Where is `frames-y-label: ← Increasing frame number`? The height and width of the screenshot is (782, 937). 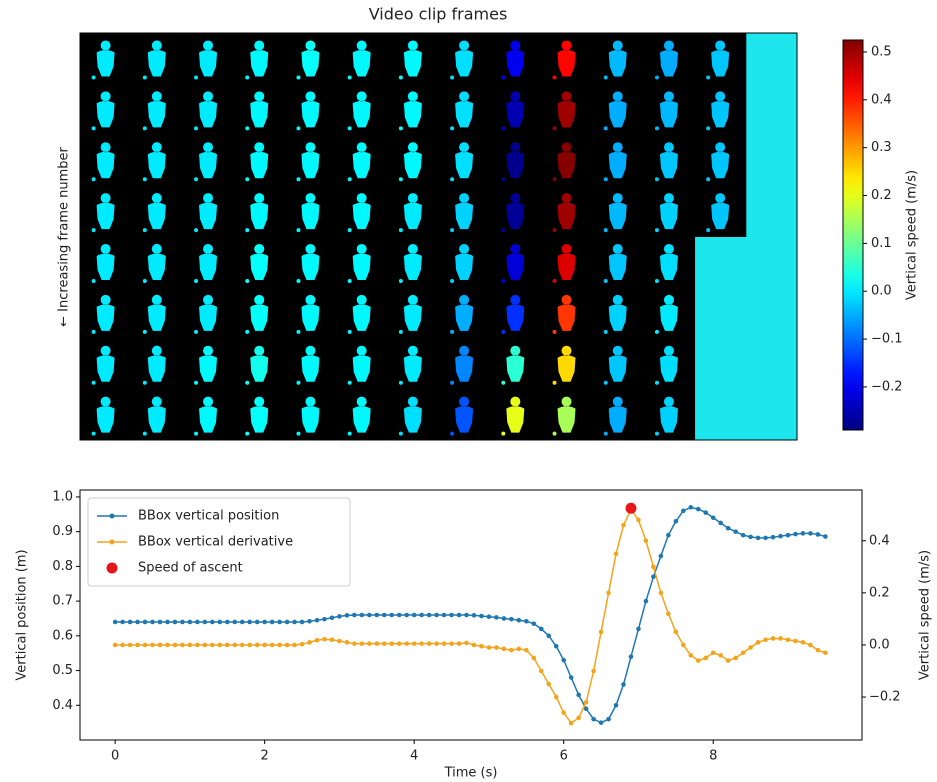 frames-y-label: ← Increasing frame number is located at coordinates (64, 237).